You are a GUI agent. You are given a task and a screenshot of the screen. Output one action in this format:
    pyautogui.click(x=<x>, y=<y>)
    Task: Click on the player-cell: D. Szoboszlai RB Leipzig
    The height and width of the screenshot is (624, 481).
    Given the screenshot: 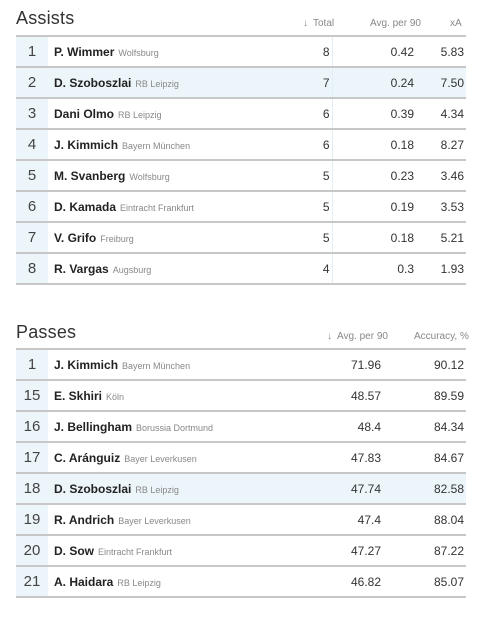 What is the action you would take?
    pyautogui.click(x=173, y=489)
    